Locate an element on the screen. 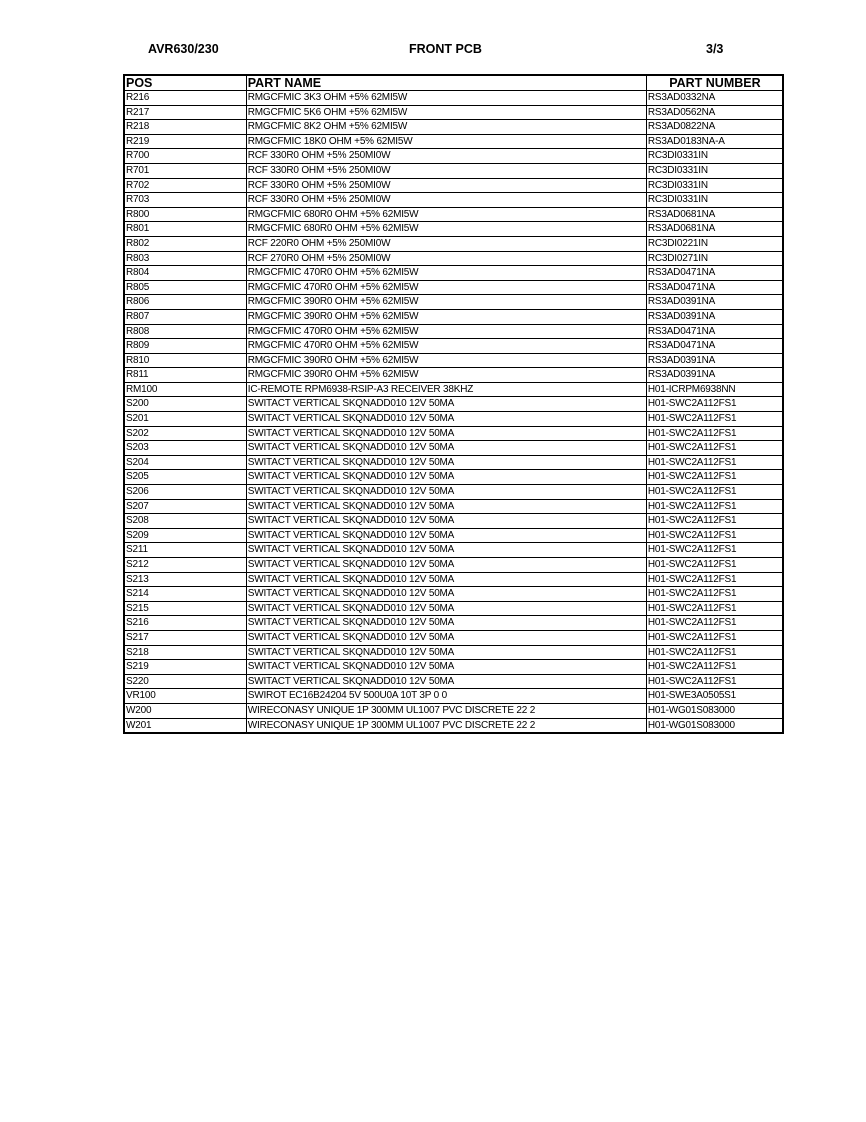 The image size is (866, 1122). cell-pos: R703 is located at coordinates (185, 200).